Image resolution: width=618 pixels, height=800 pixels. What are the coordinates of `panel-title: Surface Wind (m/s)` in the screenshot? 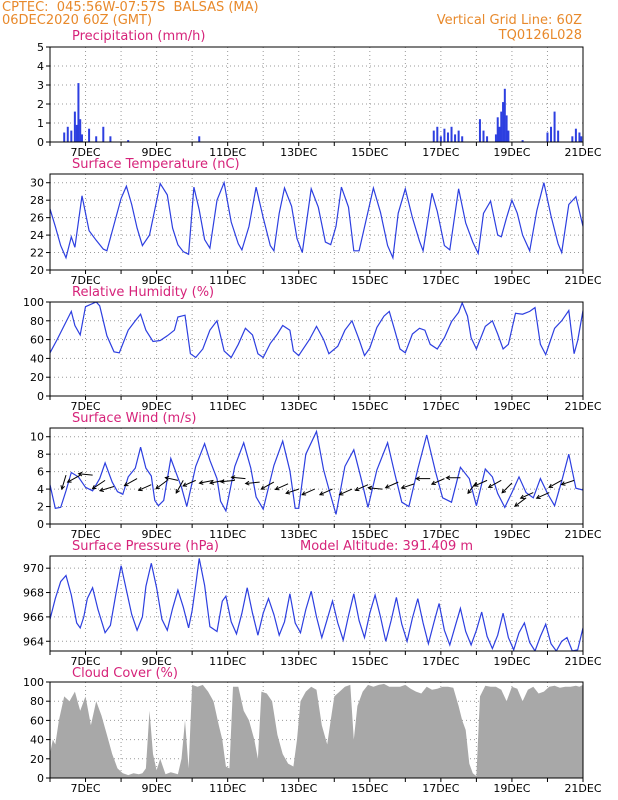 It's located at (134, 418).